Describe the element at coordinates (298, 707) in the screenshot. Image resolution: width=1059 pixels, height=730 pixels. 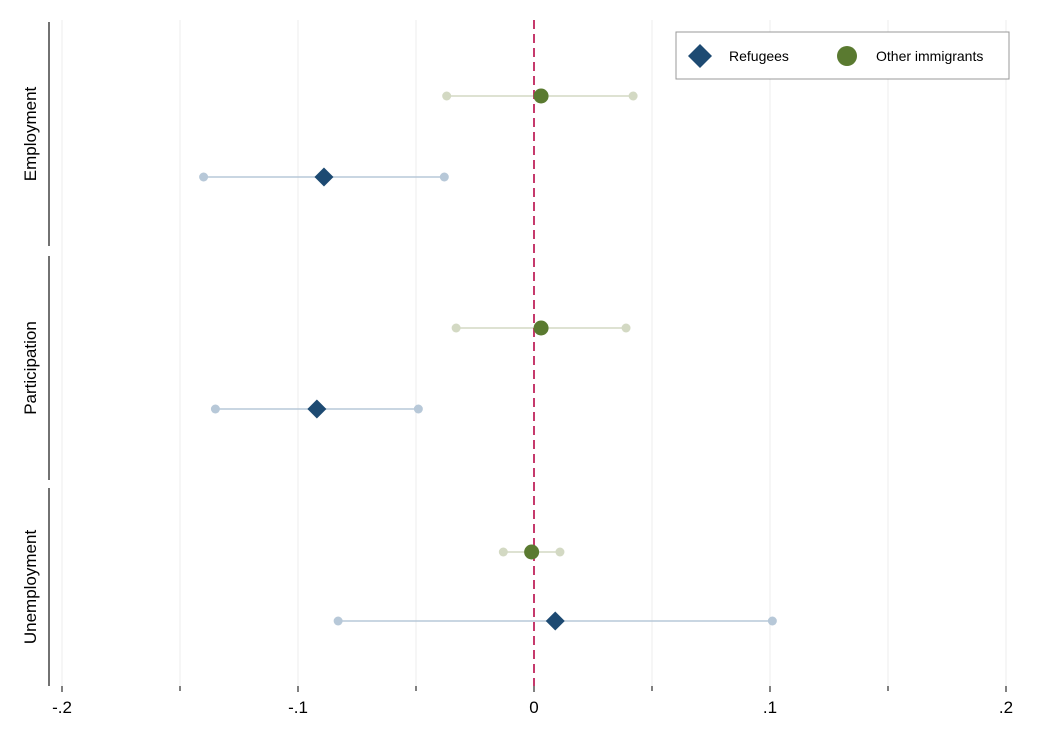
I see `x-tick-label: -.1` at that location.